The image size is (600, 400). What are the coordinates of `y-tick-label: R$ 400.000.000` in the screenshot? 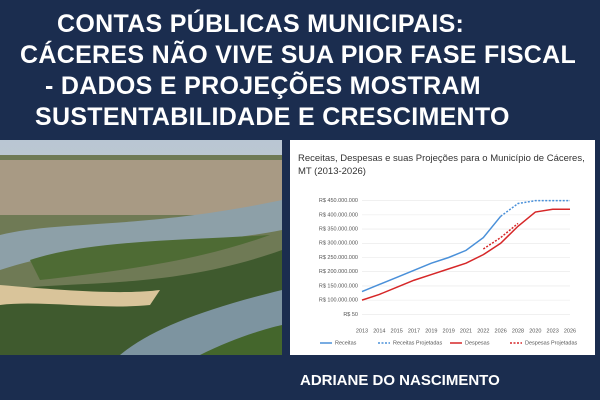 It's located at (338, 215).